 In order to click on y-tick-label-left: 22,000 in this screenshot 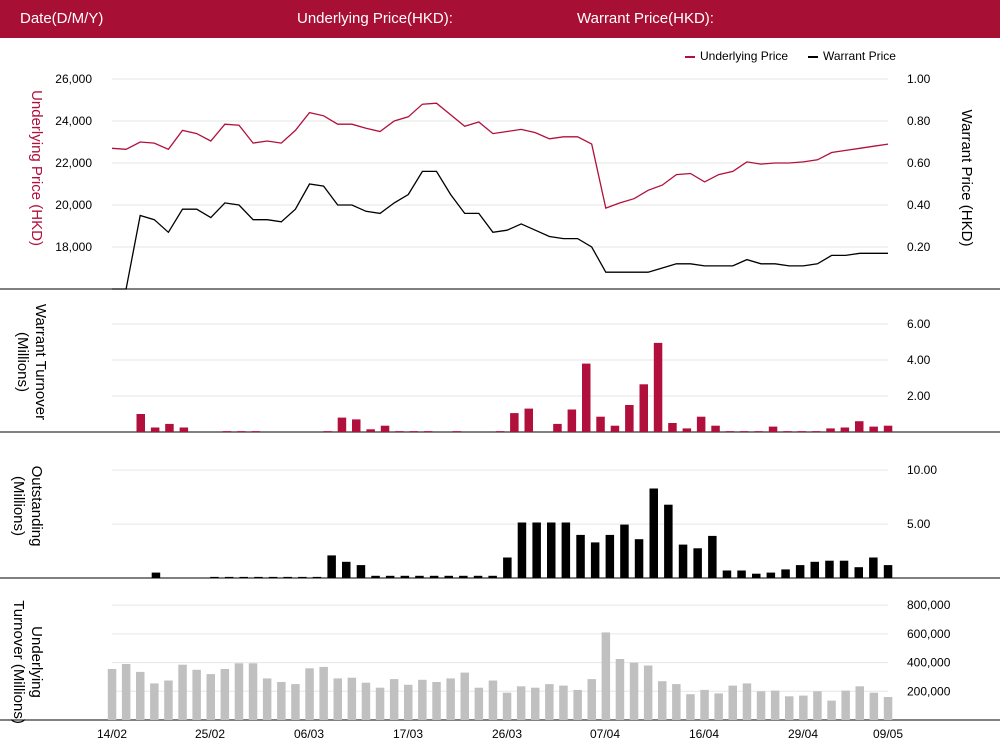, I will do `click(73, 163)`.